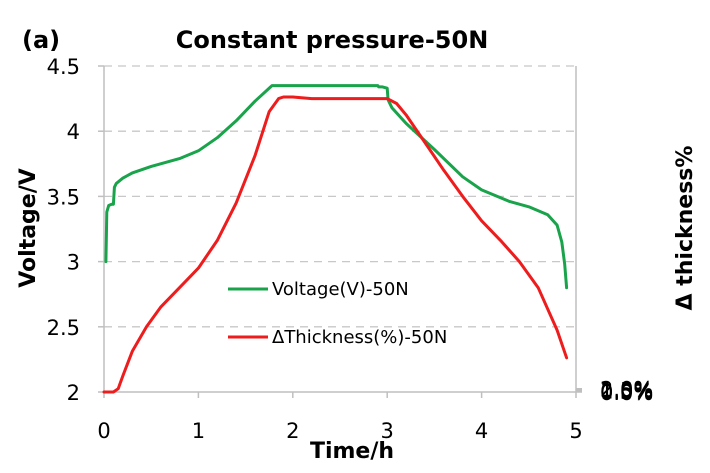 The height and width of the screenshot is (473, 710). Describe the element at coordinates (359, 337) in the screenshot. I see `legend-label-thickness: ΔThickness(%)-50N` at that location.